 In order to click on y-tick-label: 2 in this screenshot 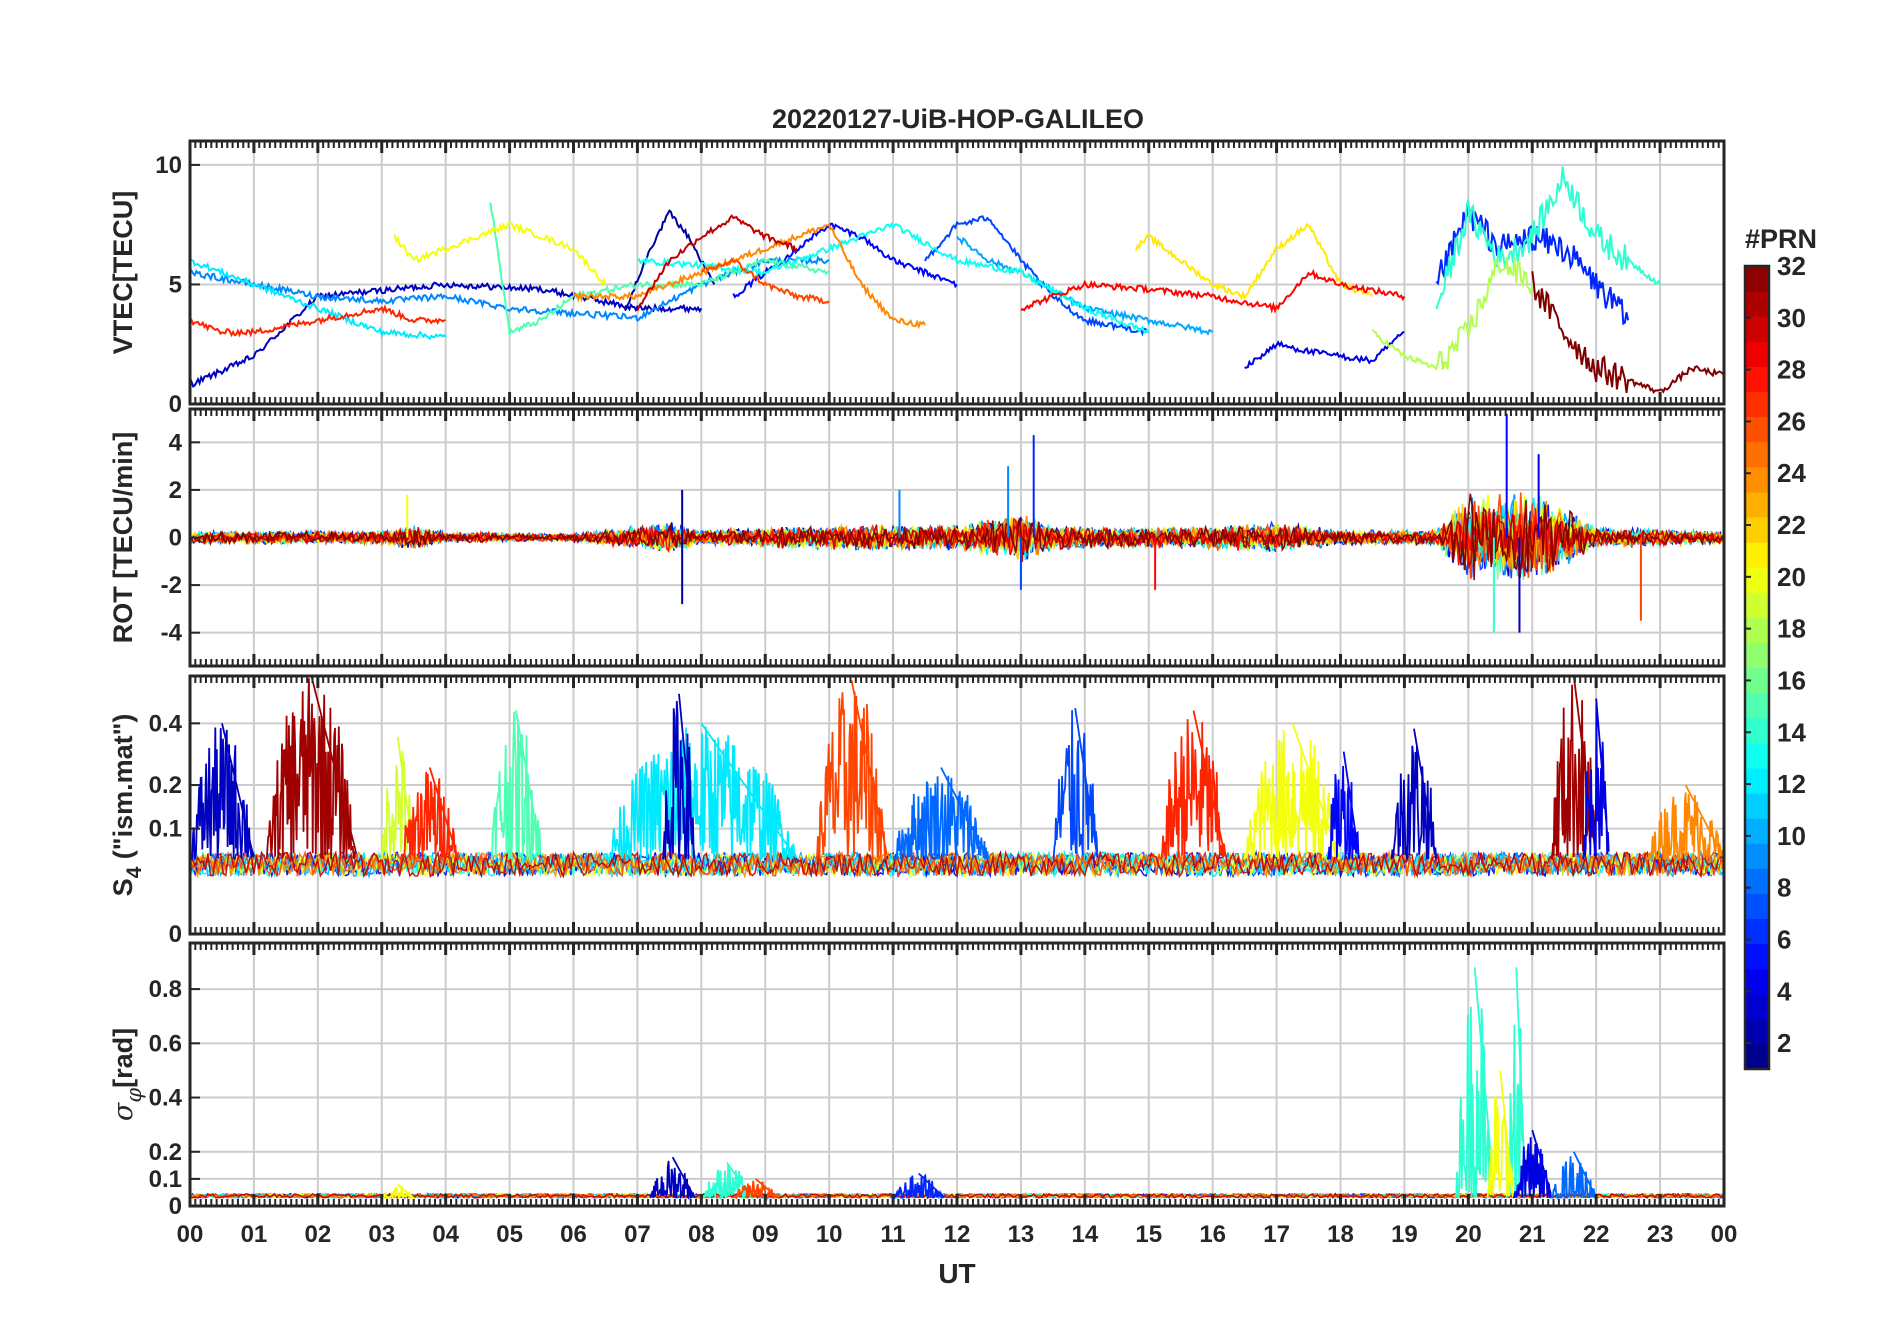, I will do `click(175, 490)`.